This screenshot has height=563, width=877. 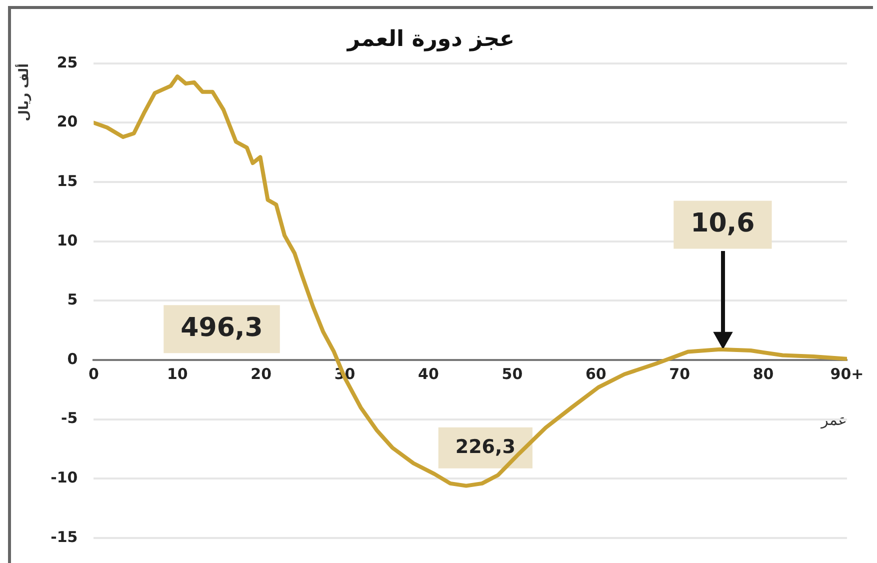 What do you see at coordinates (72, 359) in the screenshot?
I see `y-tick-label: 0` at bounding box center [72, 359].